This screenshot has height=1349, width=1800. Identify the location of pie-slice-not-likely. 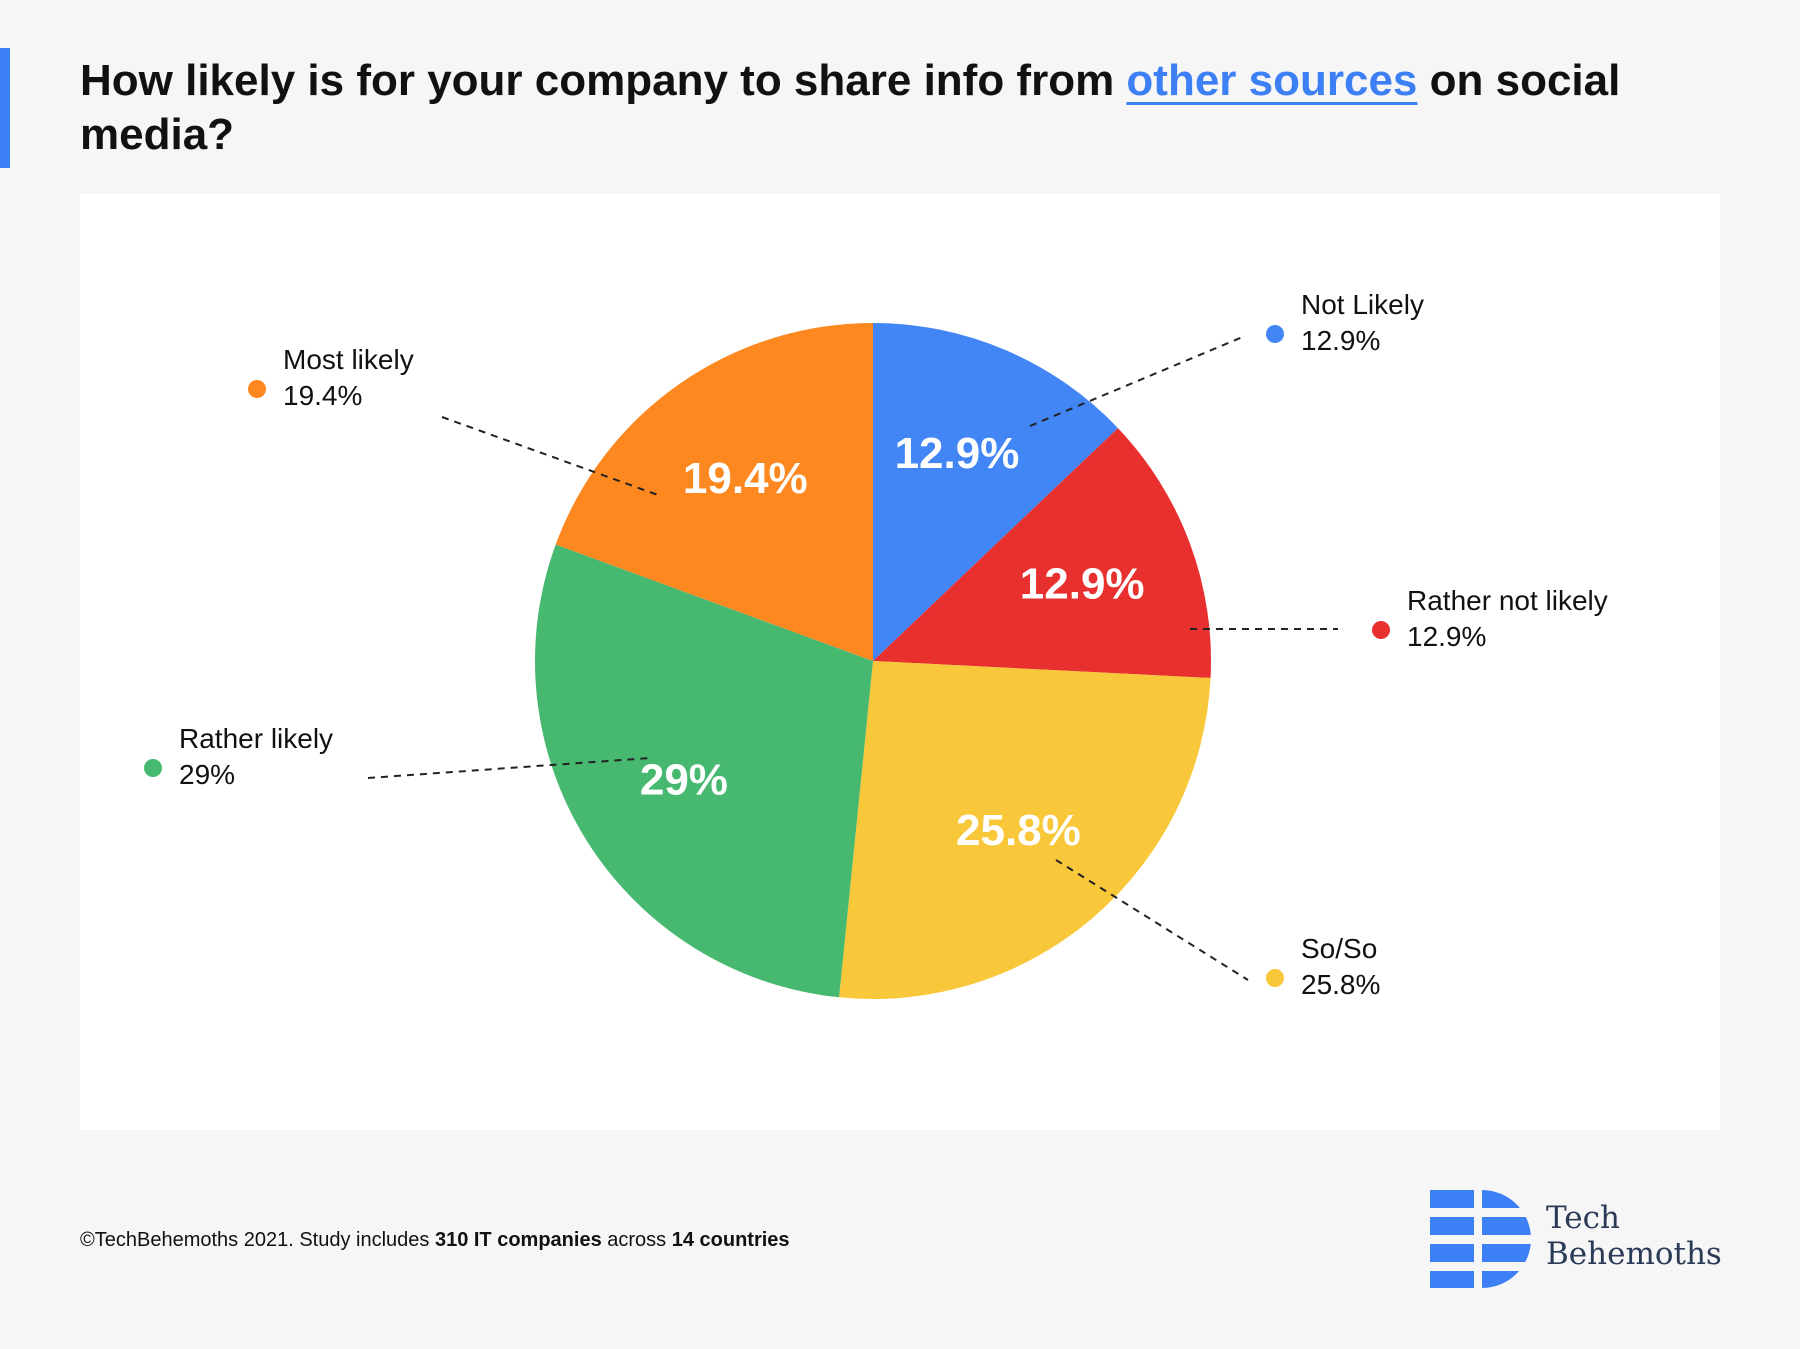
(995, 492).